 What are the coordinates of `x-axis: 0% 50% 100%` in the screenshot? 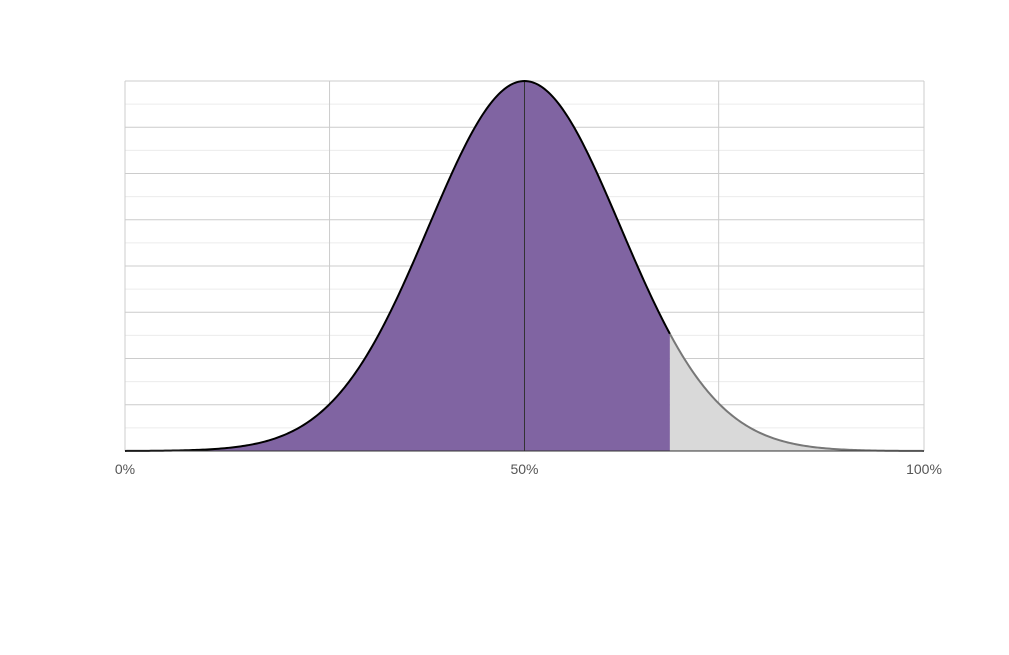 It's located at (528, 463).